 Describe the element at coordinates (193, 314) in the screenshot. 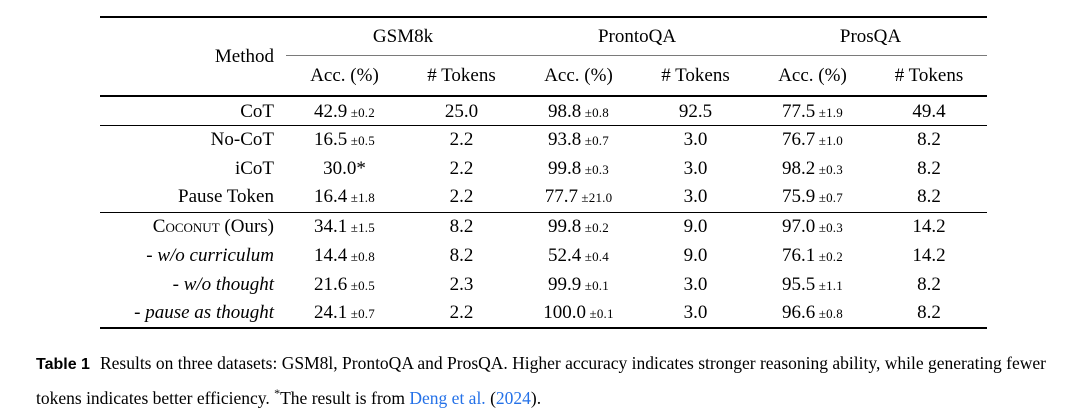

I see `method-cell: - pause as thought` at that location.